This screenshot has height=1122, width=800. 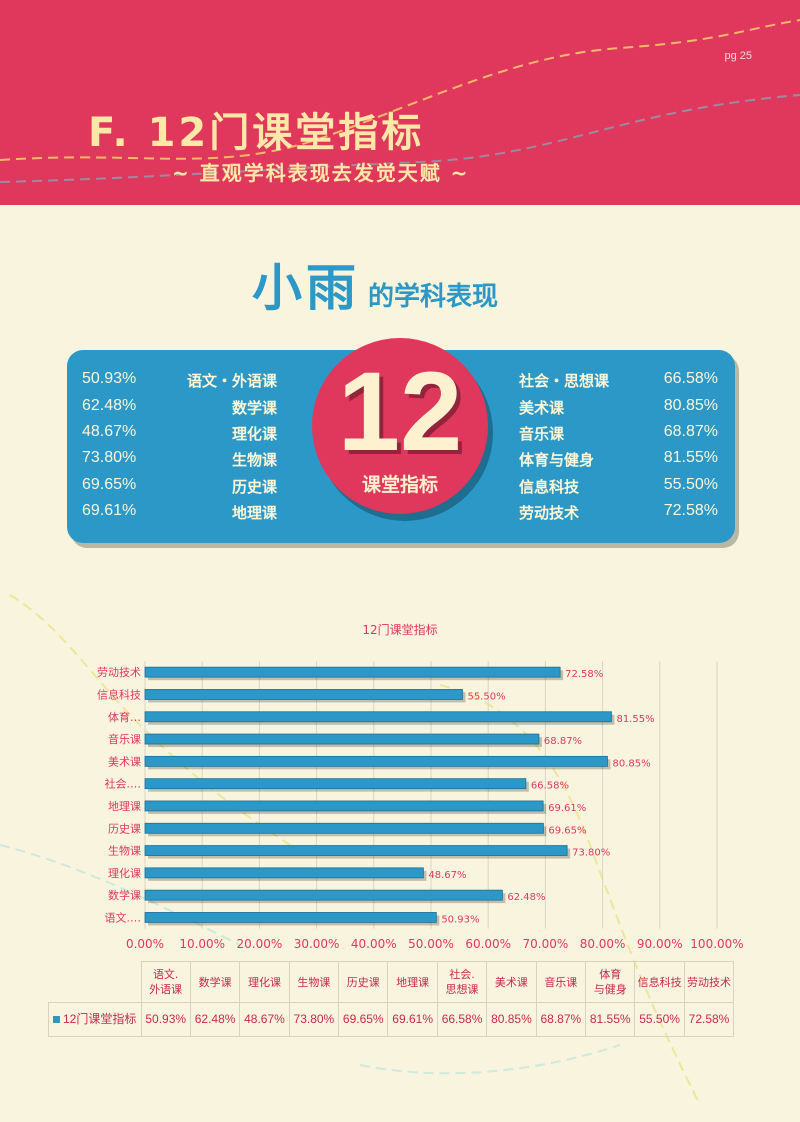 What do you see at coordinates (124, 739) in the screenshot?
I see `category-label: 音乐课` at bounding box center [124, 739].